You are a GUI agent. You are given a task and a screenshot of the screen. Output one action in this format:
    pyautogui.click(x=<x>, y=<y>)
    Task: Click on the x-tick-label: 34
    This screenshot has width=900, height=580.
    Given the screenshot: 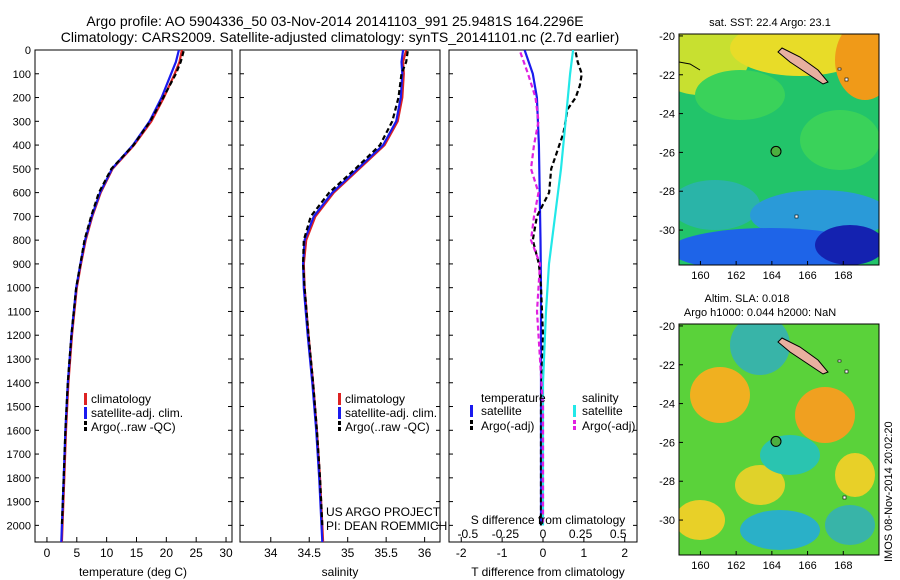 What is the action you would take?
    pyautogui.click(x=271, y=553)
    